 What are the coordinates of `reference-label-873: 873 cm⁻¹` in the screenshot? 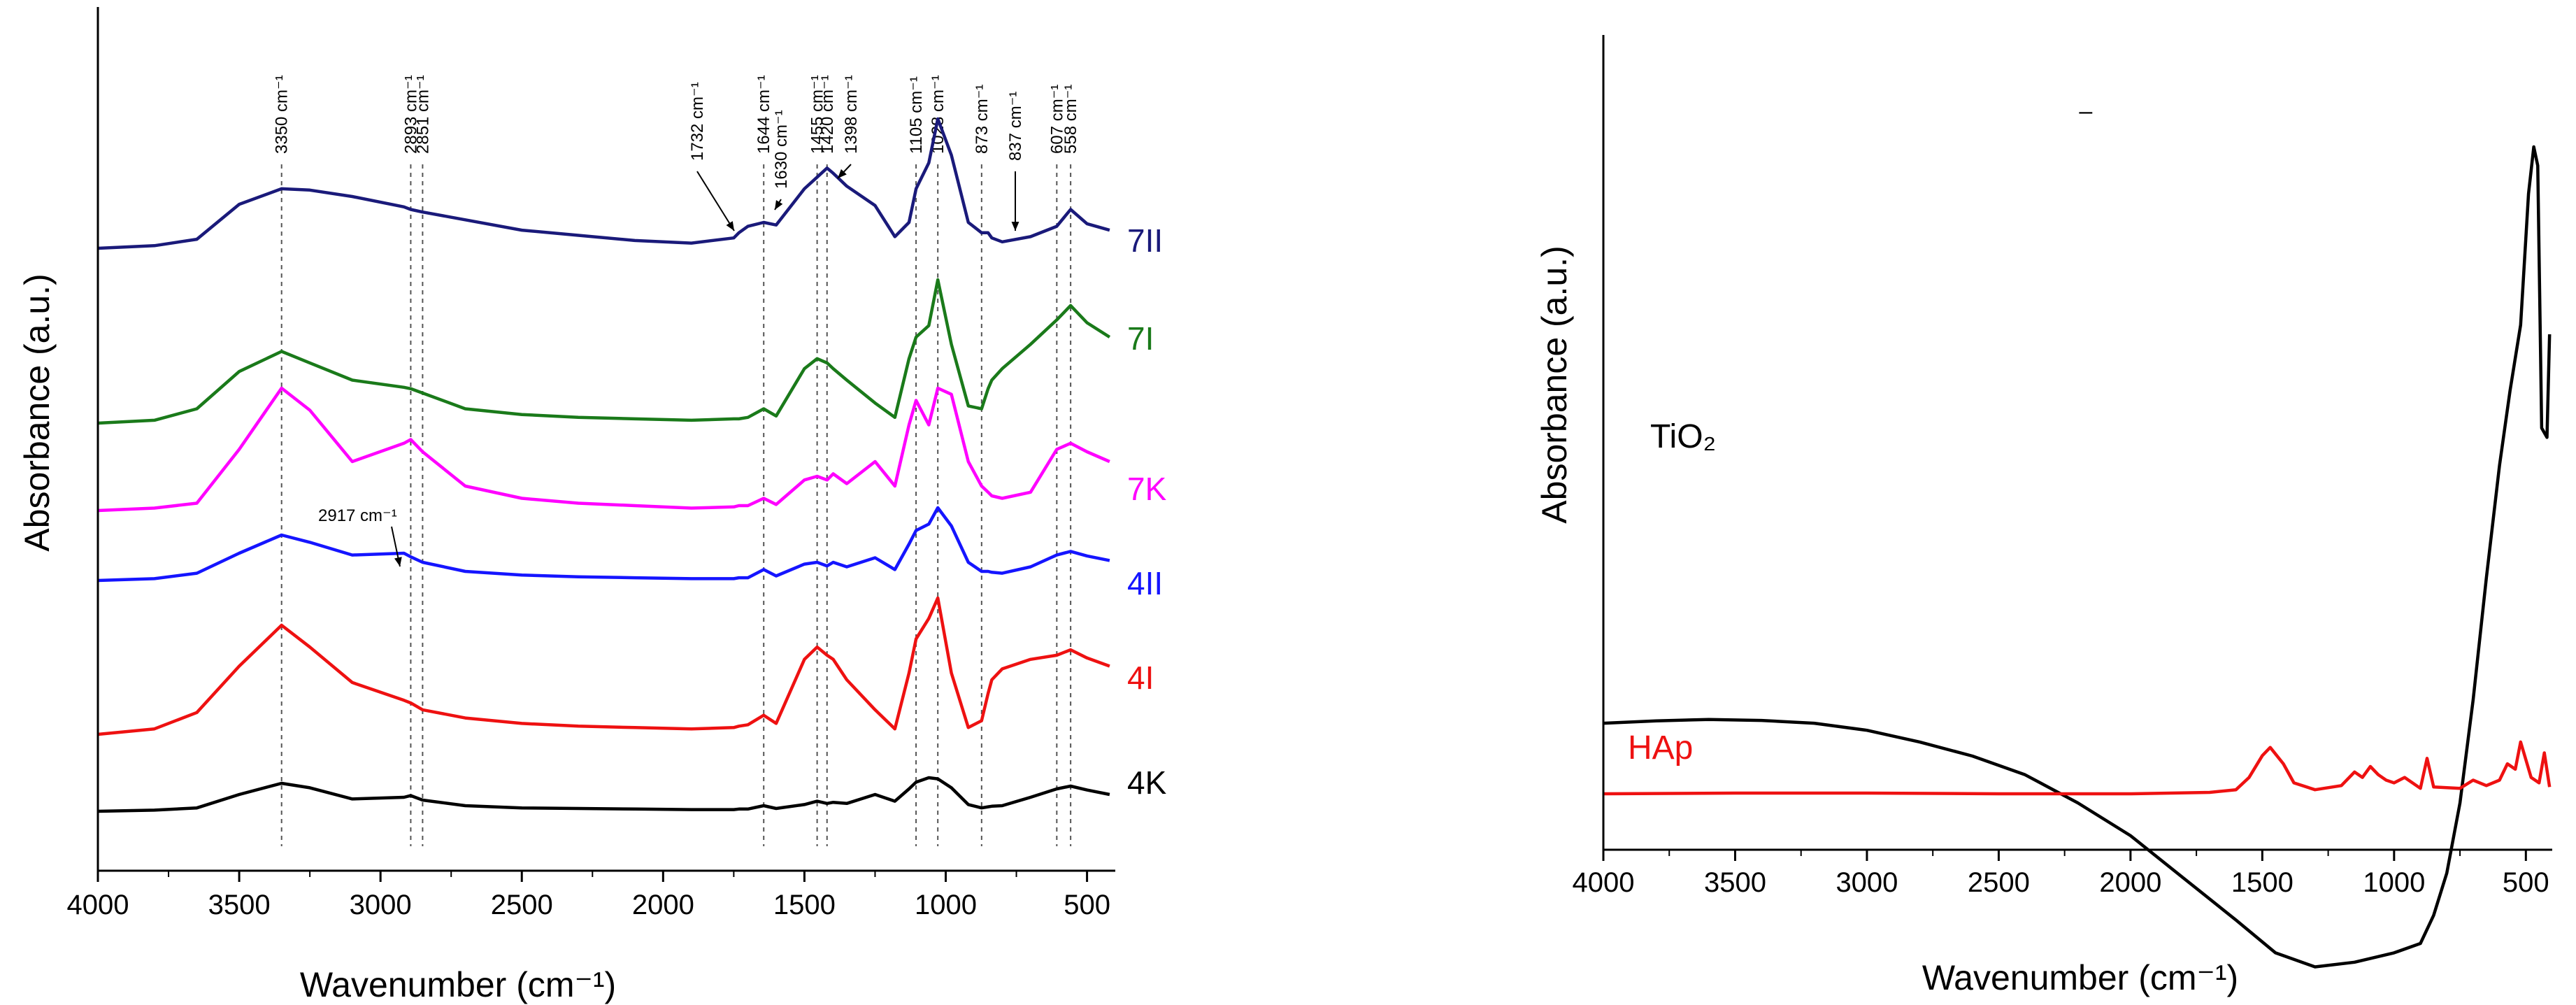 It's located at (982, 119).